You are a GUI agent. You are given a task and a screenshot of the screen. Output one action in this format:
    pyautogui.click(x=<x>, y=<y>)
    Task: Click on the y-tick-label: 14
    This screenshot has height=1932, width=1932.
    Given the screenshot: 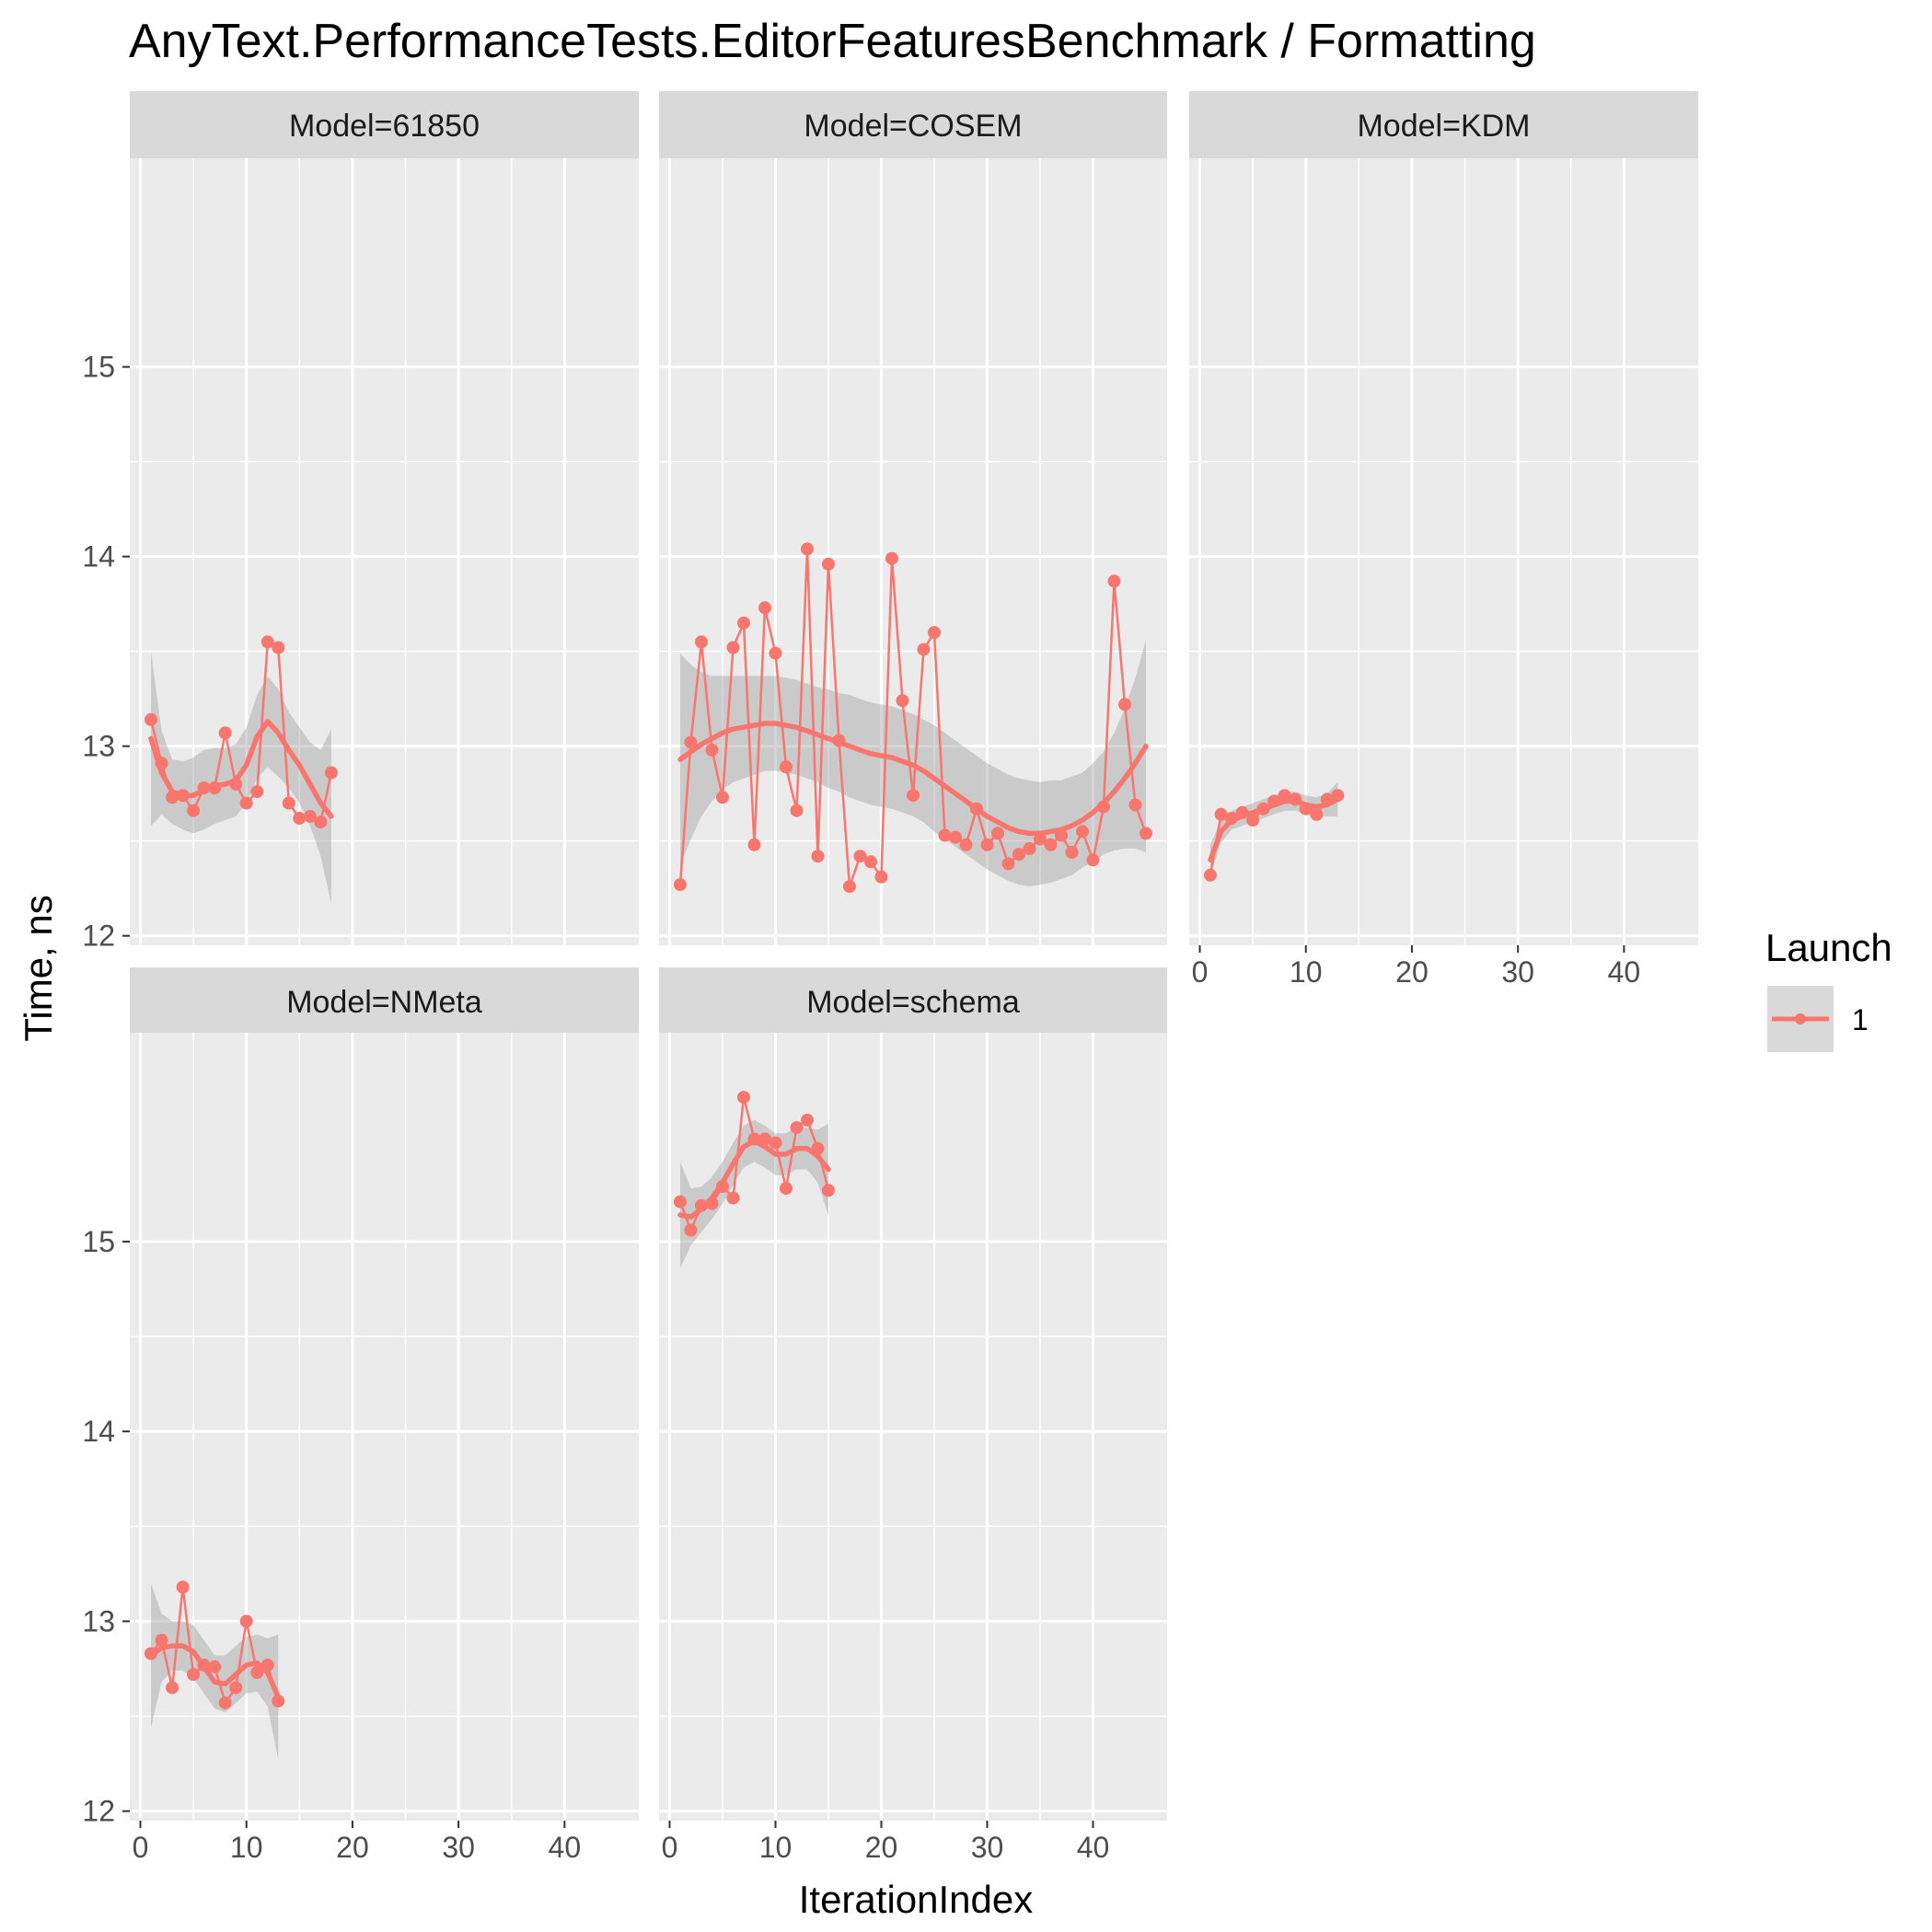 What is the action you would take?
    pyautogui.click(x=99, y=1431)
    